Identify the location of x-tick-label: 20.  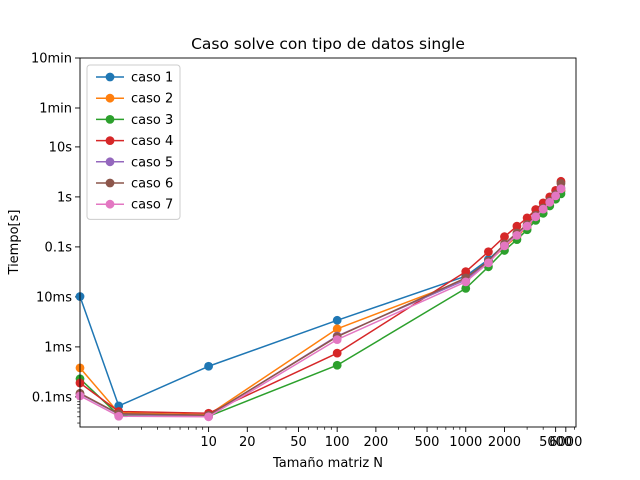
(247, 442).